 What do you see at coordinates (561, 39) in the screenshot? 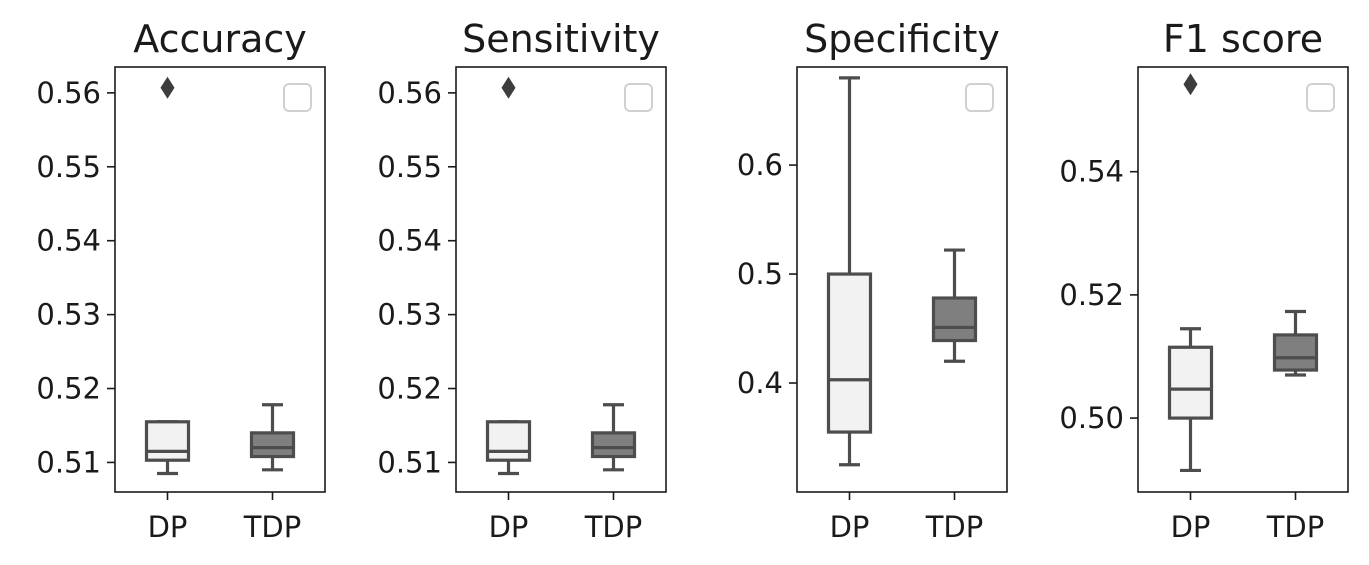
I see `panel-title: Sensitivity` at bounding box center [561, 39].